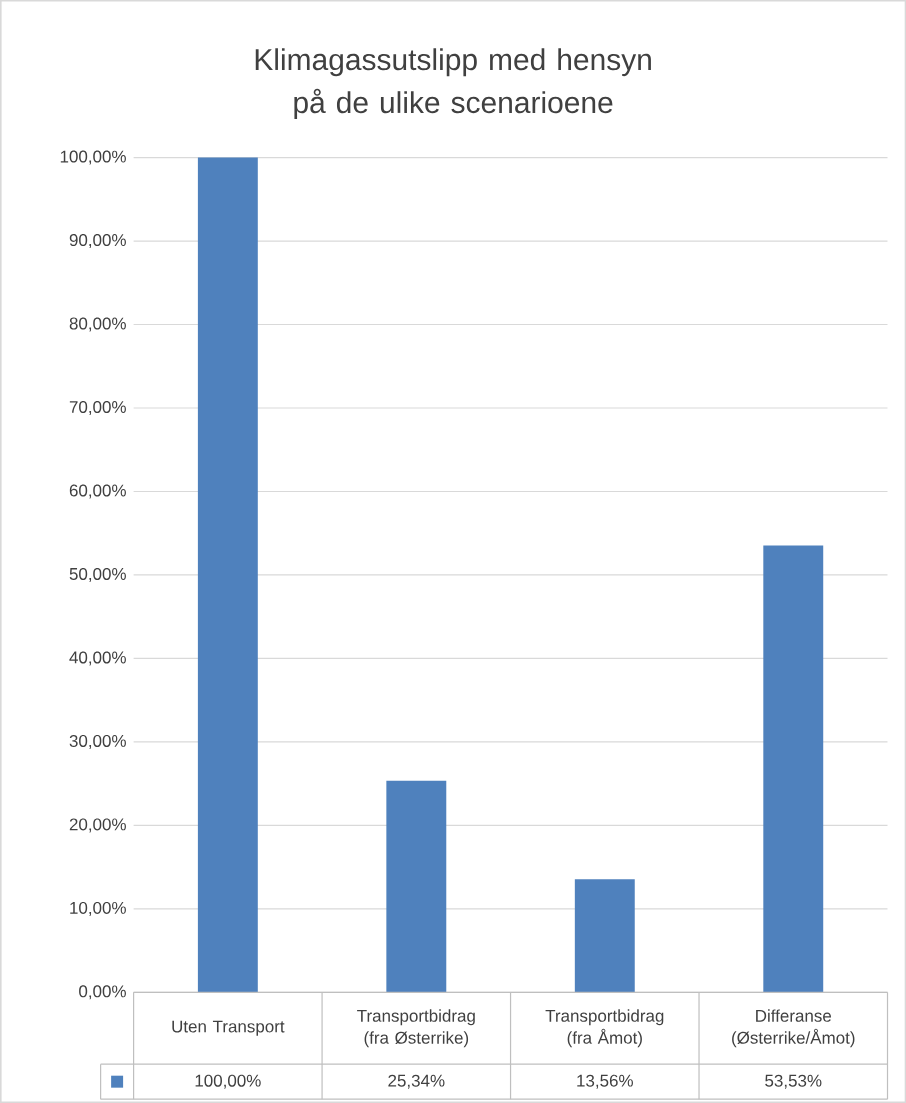  I want to click on data-label: 53,53%, so click(793, 1081).